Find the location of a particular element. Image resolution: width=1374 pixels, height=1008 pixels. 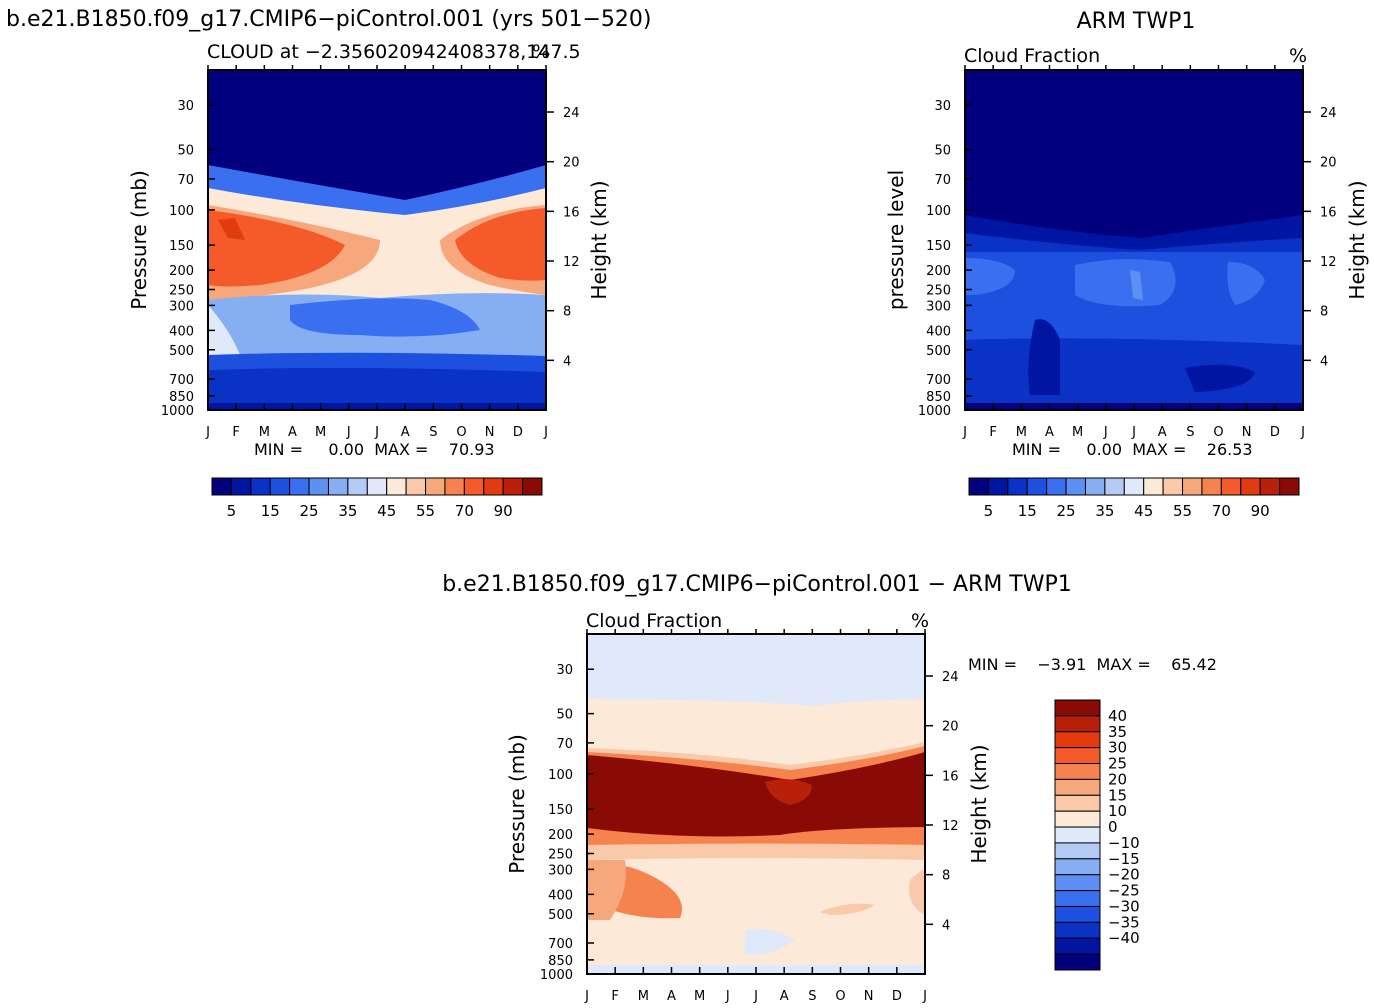

panel2-htick-label: 4 is located at coordinates (1324, 361).